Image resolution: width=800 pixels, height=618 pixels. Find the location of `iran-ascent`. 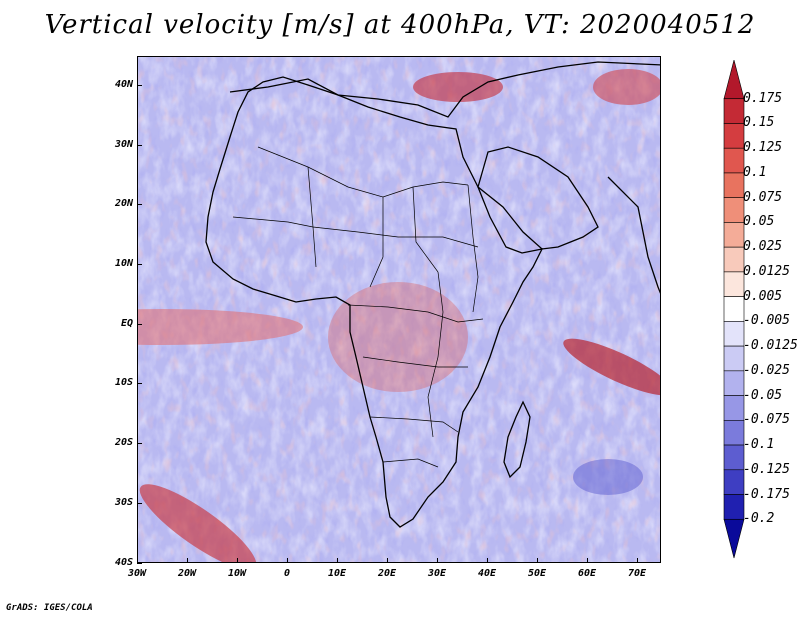

iran-ascent is located at coordinates (626, 87).